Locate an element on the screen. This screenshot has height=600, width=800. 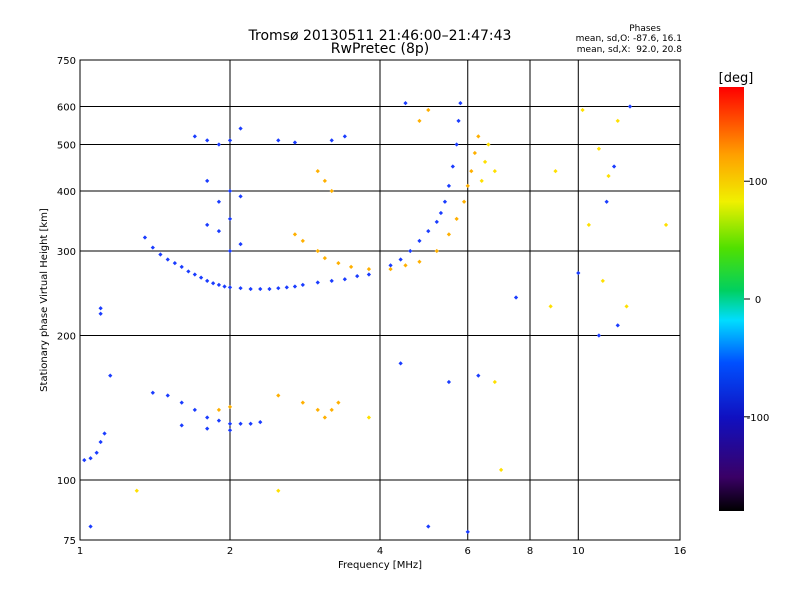
x-tick-label: 8 is located at coordinates (530, 551).